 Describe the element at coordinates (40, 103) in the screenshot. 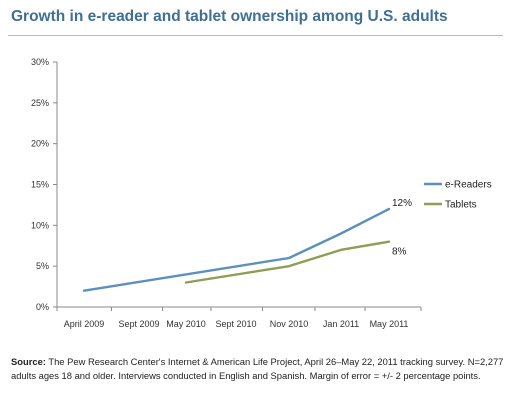

I see `y-tick-label: 25%` at that location.